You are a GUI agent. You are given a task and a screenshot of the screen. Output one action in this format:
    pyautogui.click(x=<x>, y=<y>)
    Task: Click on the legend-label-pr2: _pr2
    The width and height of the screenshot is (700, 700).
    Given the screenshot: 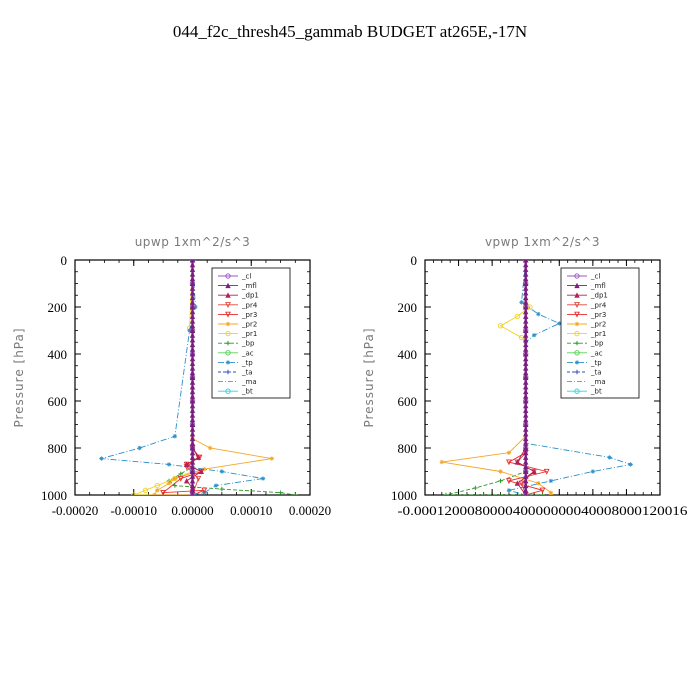 What is the action you would take?
    pyautogui.click(x=598, y=325)
    